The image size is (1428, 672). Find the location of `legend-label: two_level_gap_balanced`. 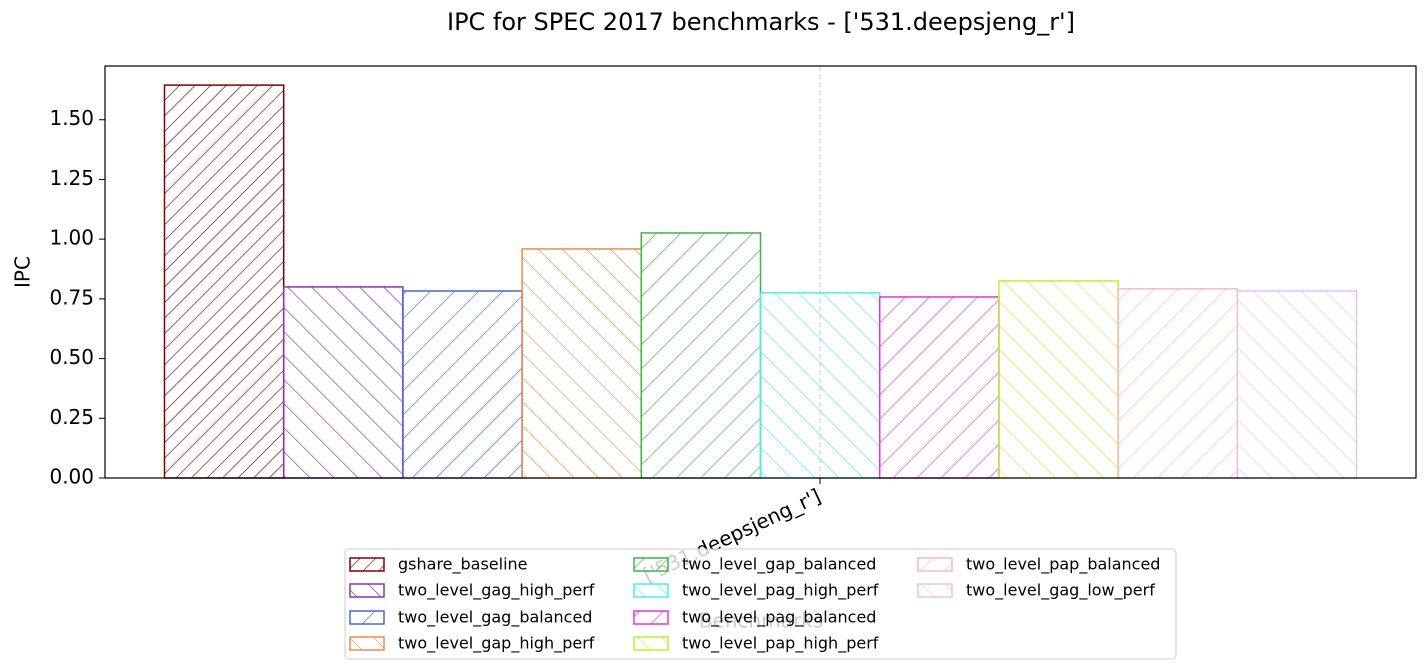

legend-label: two_level_gap_balanced is located at coordinates (779, 565).